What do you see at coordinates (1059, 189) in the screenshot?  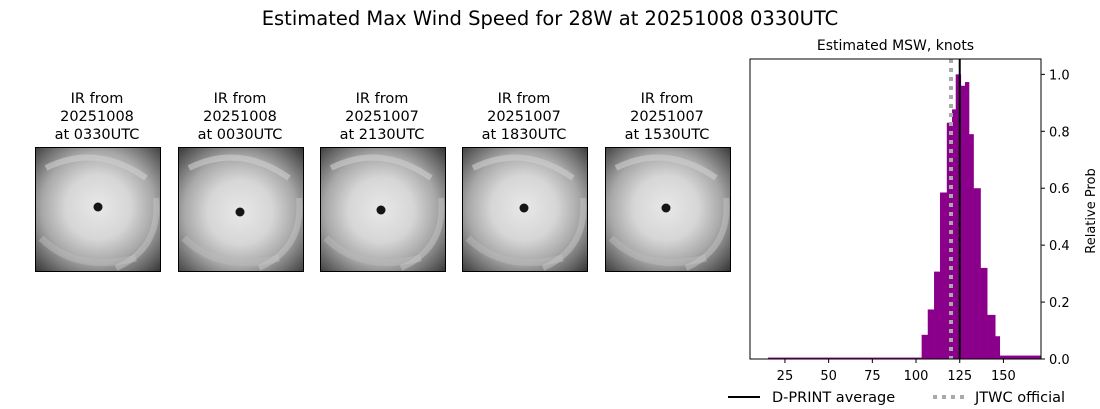 I see `y-tick-label: 0.6` at bounding box center [1059, 189].